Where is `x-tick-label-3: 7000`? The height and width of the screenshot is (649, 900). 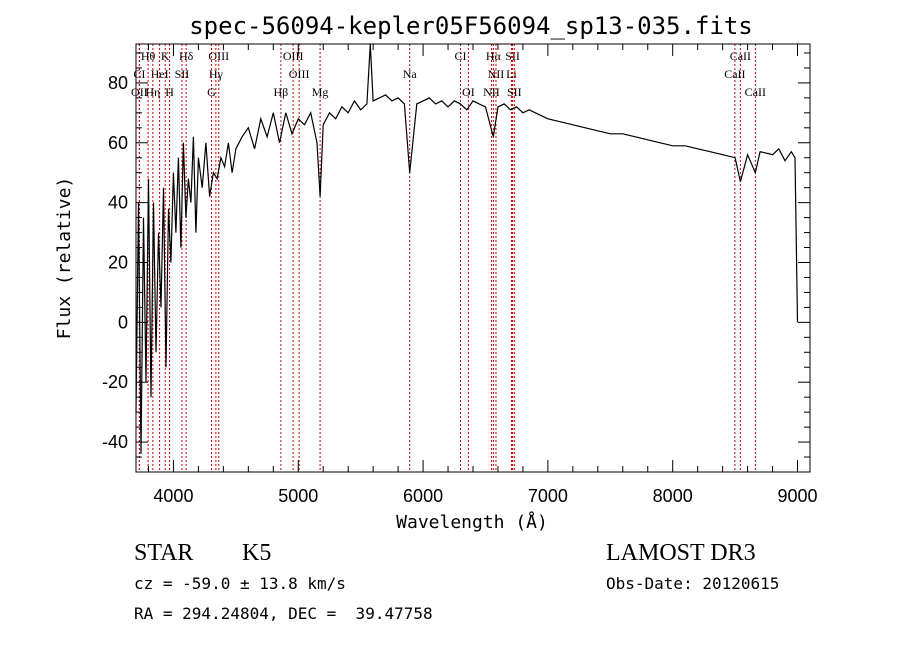
x-tick-label-3: 7000 is located at coordinates (548, 496).